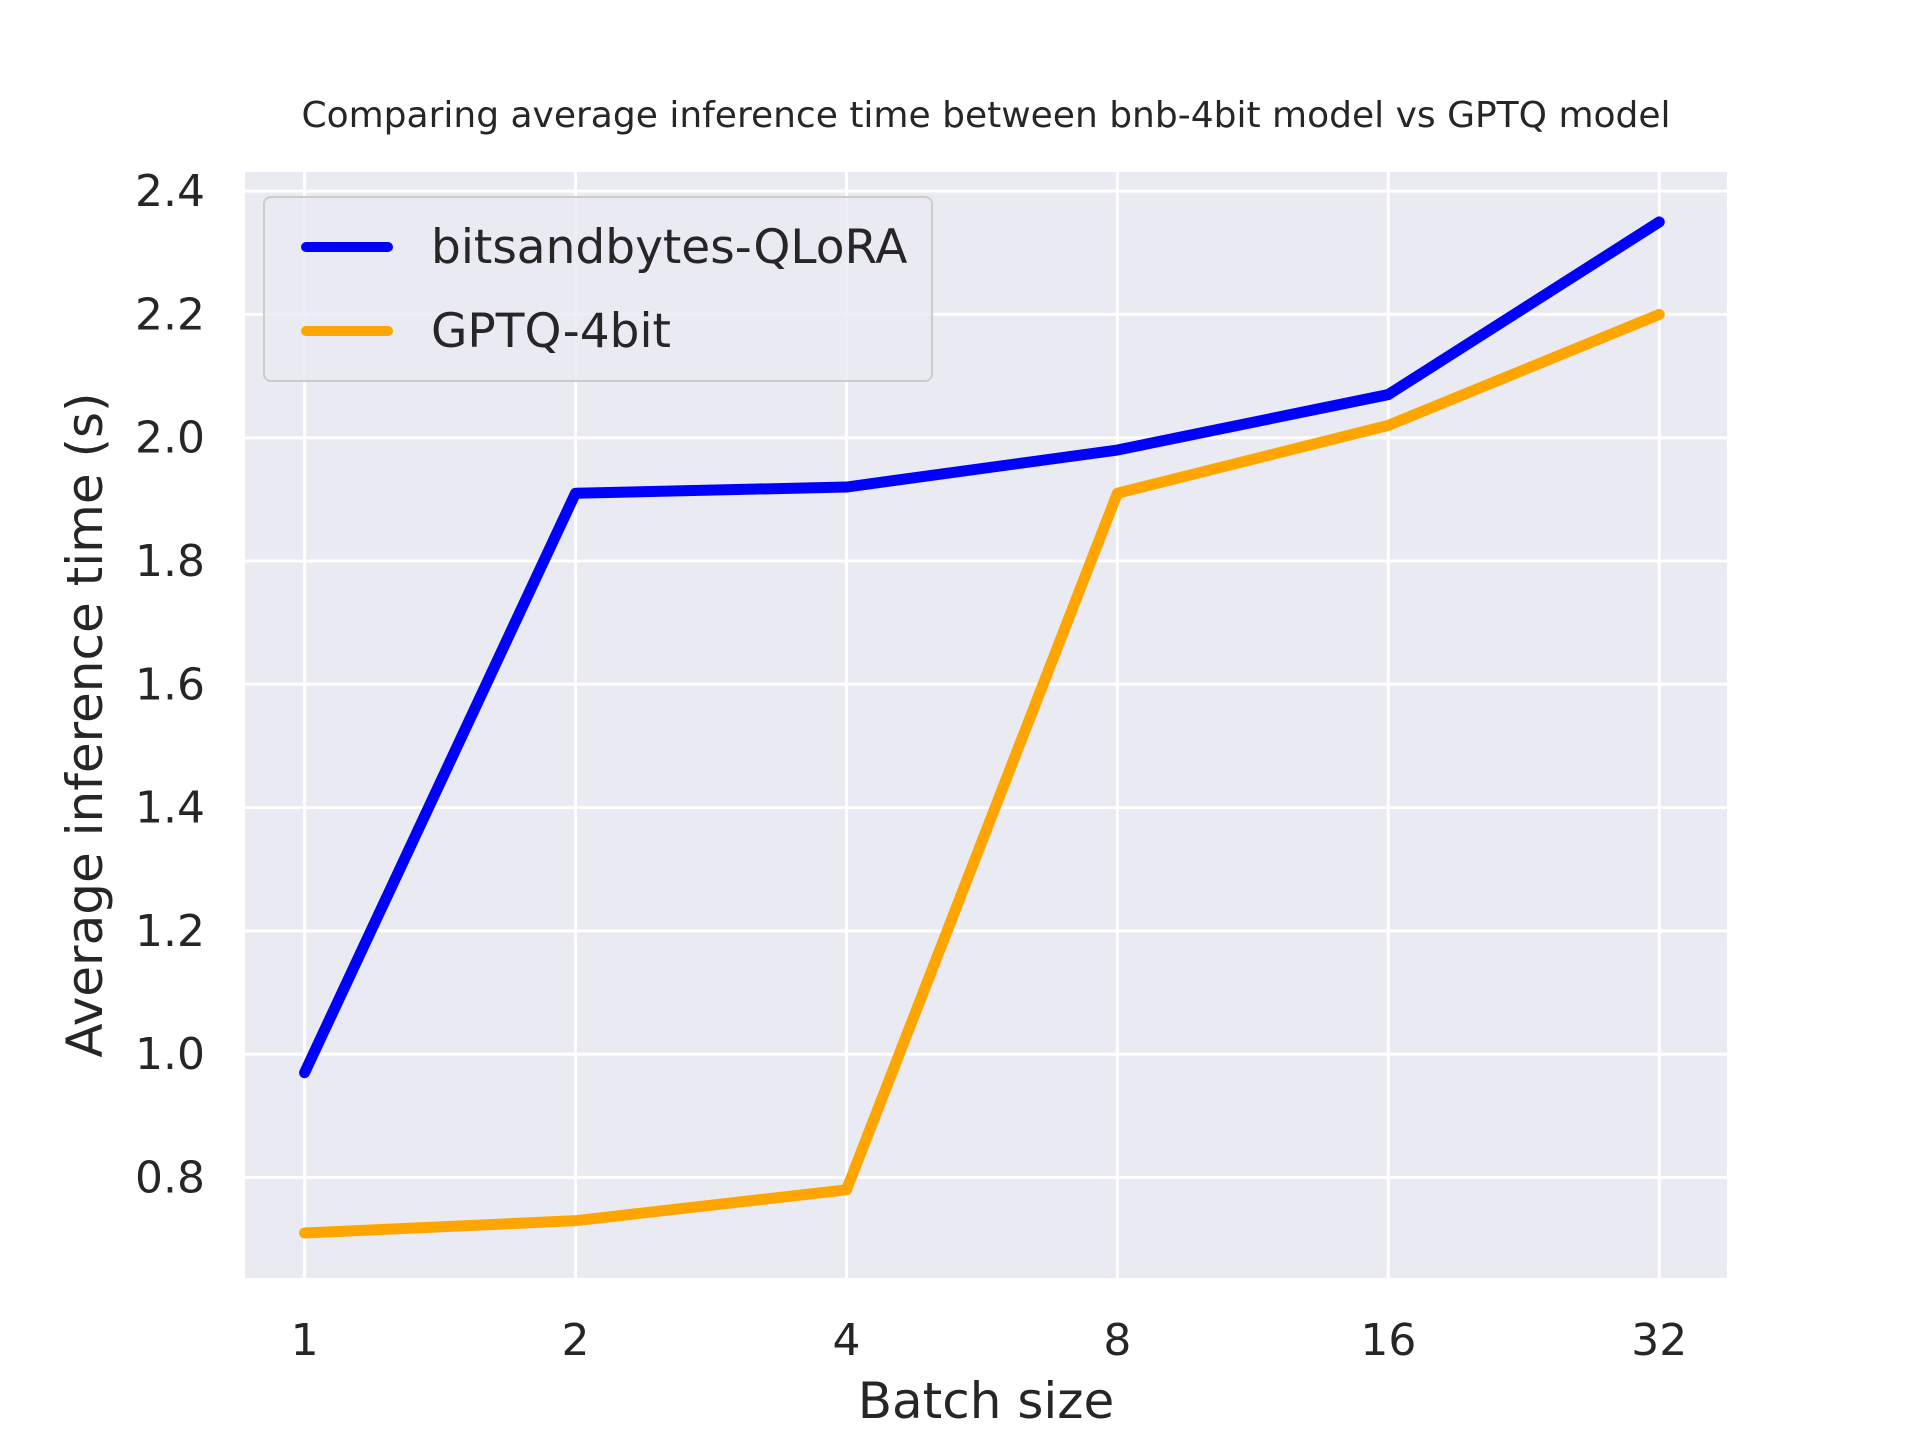  I want to click on x-tick-label: 8, so click(1117, 1340).